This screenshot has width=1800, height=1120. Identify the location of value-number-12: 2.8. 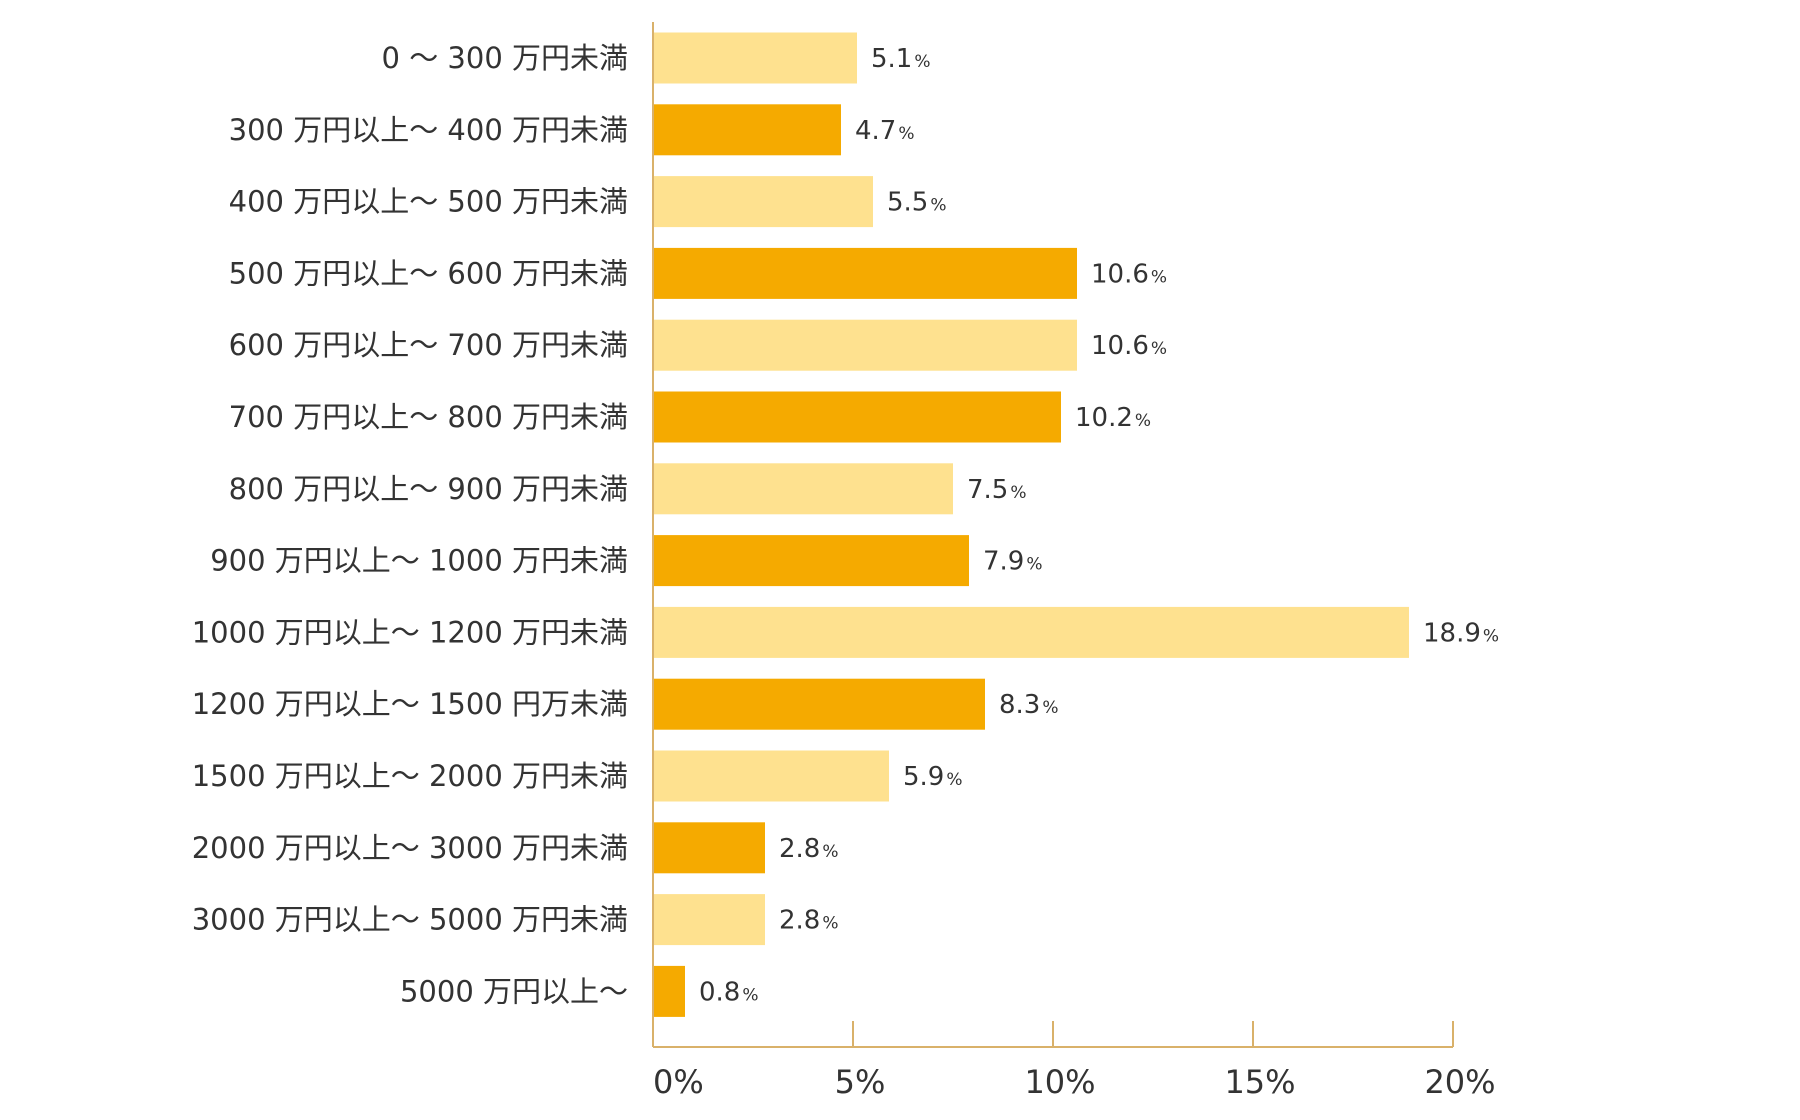
(799, 921).